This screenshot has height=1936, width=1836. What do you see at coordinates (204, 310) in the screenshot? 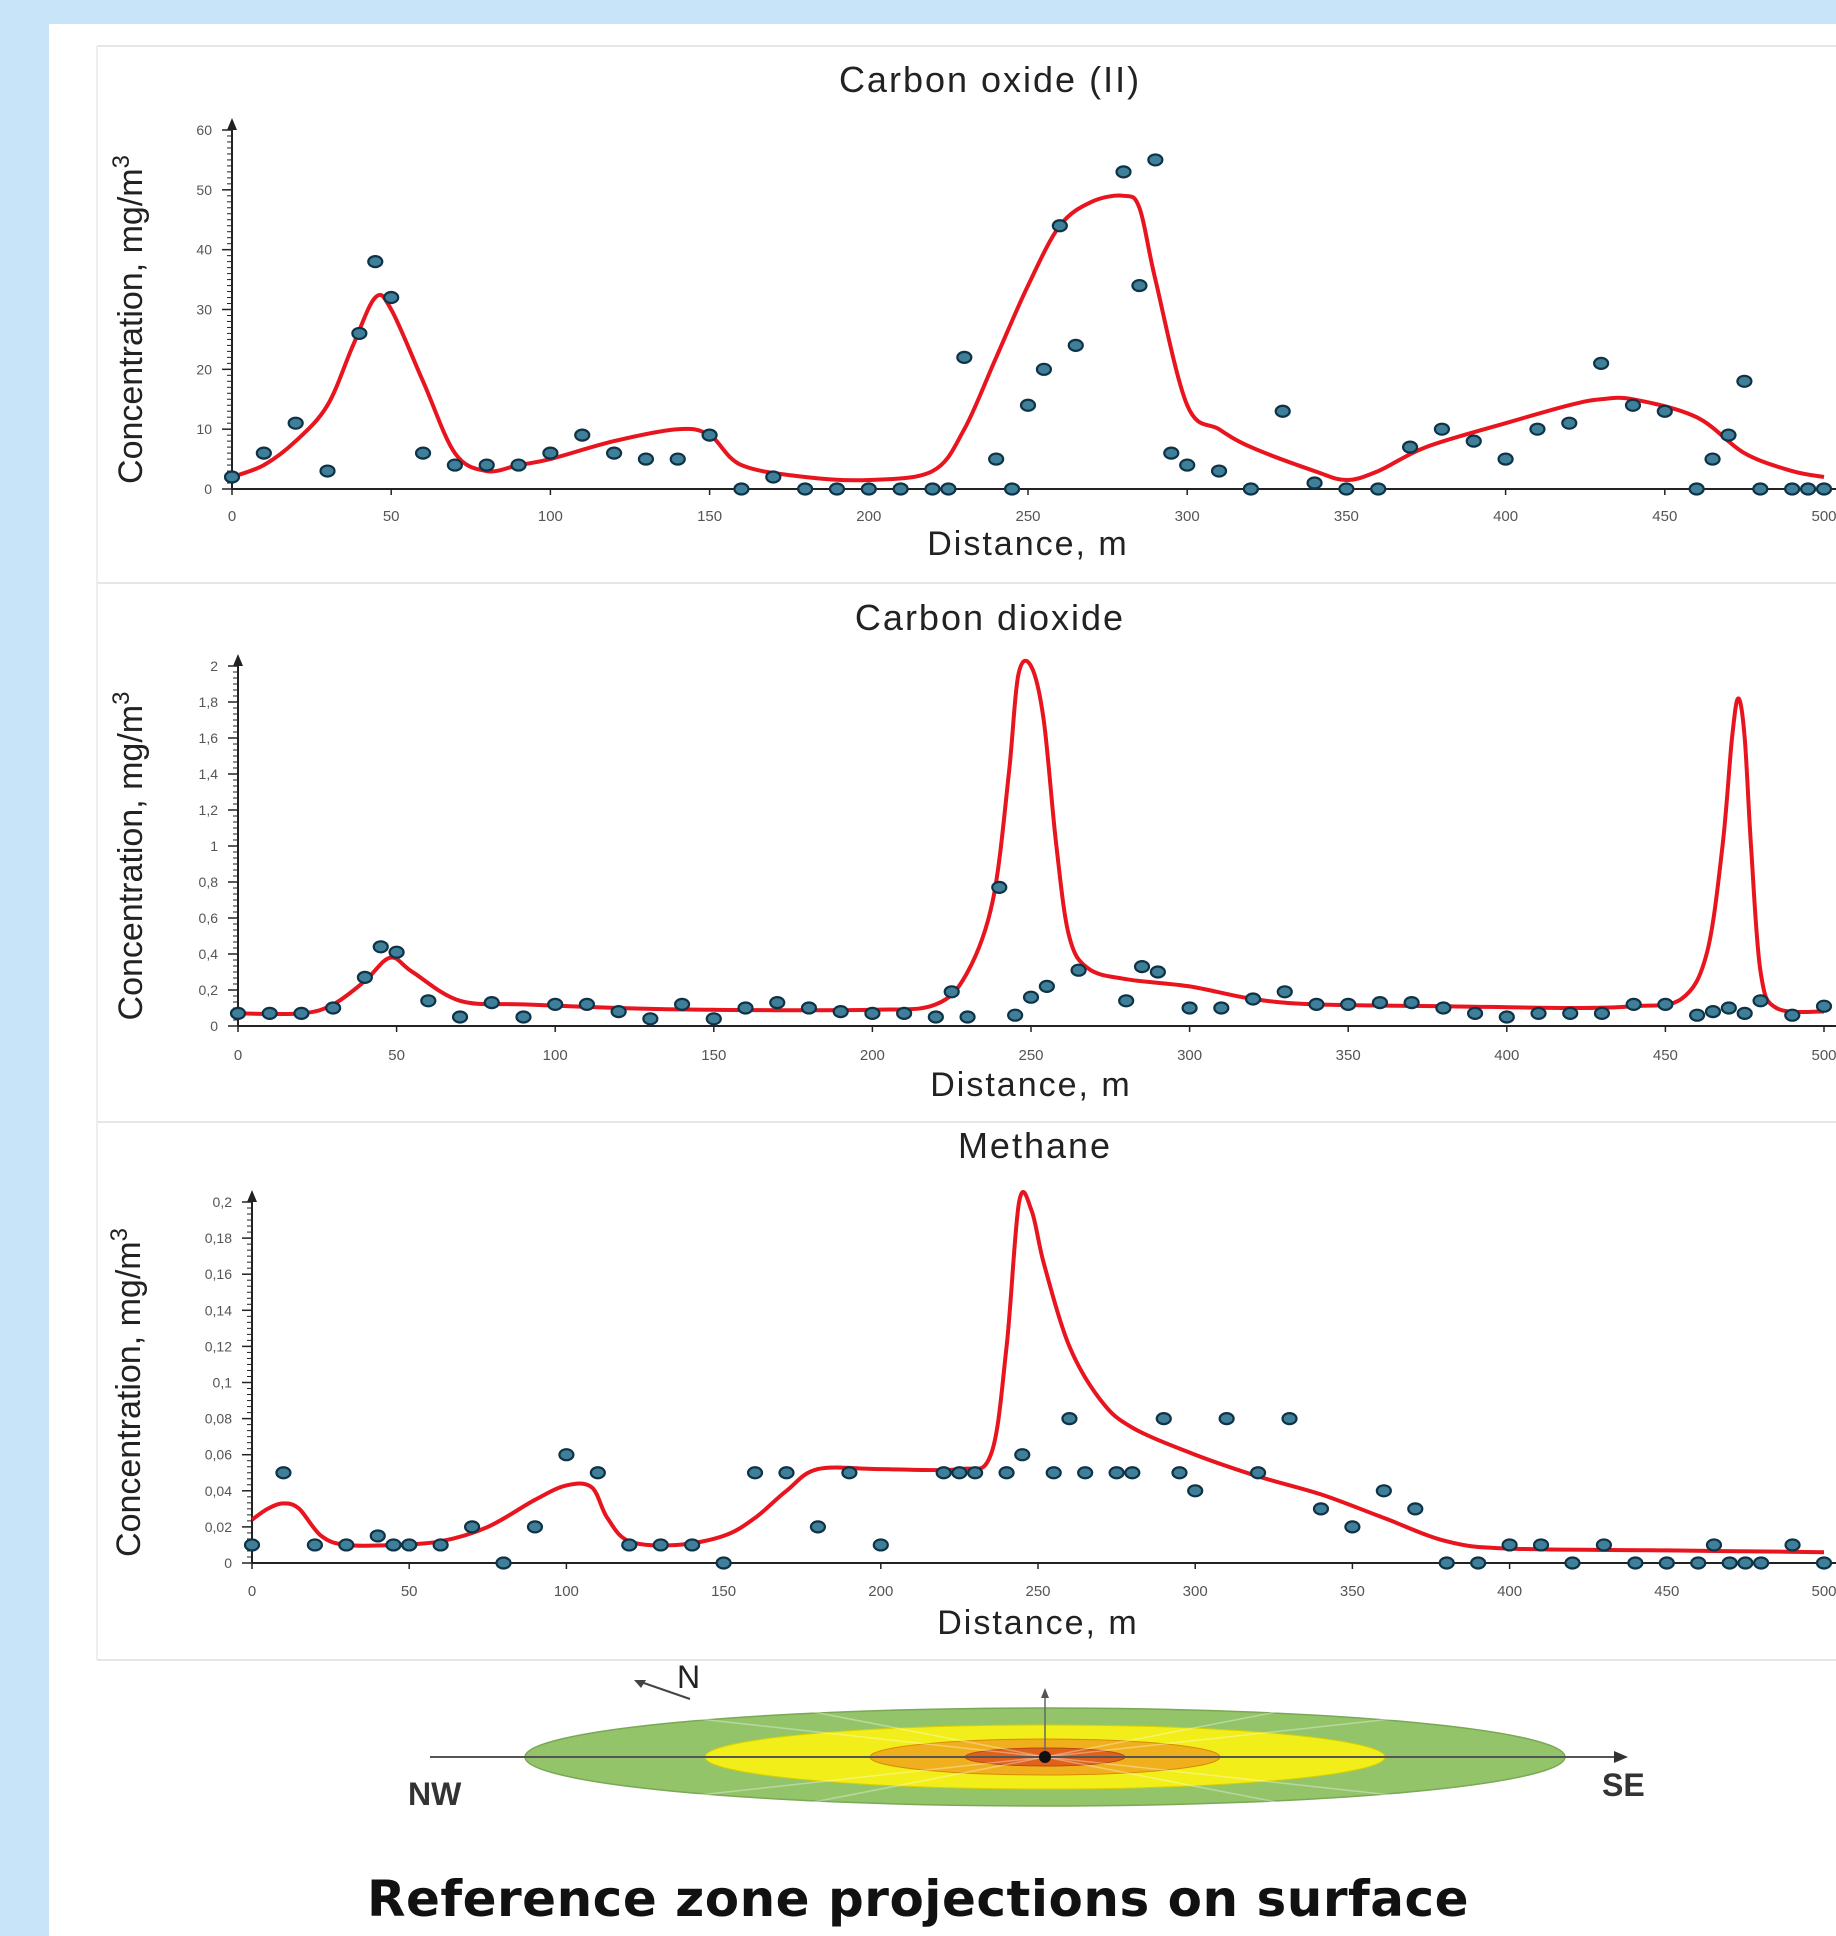
I see `y-tick-label: 30` at bounding box center [204, 310].